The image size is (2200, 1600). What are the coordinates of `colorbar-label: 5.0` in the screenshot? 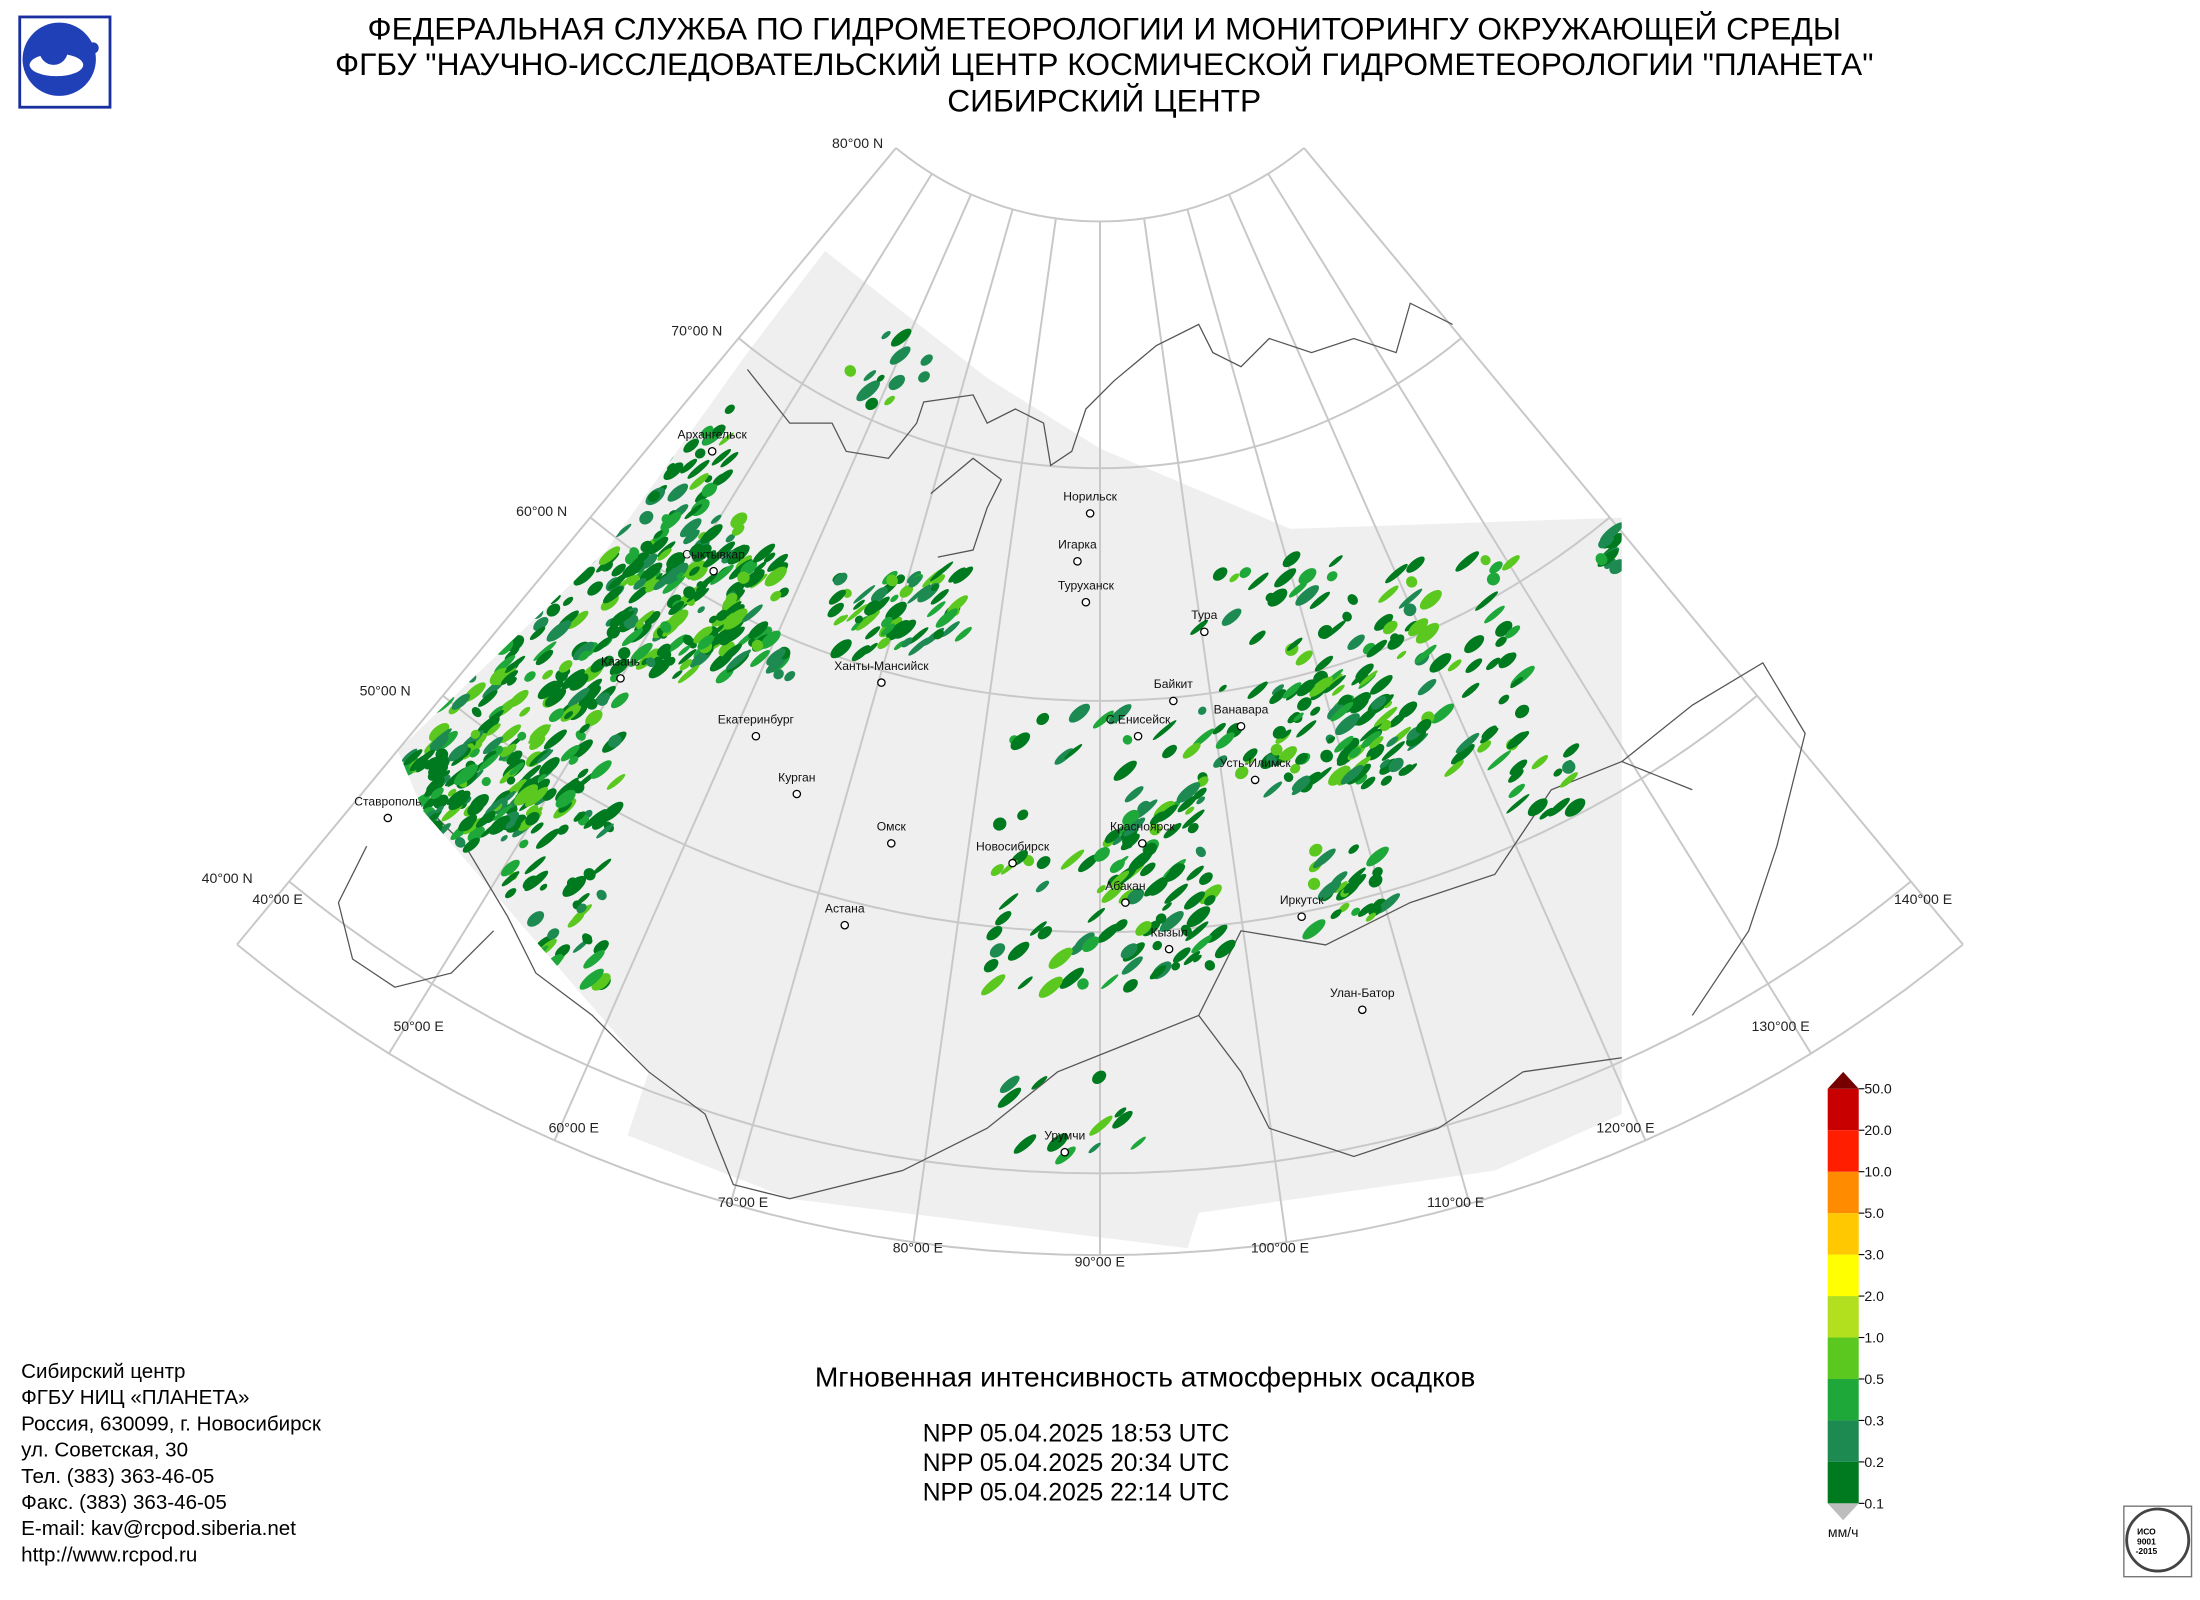 It's located at (1874, 1213).